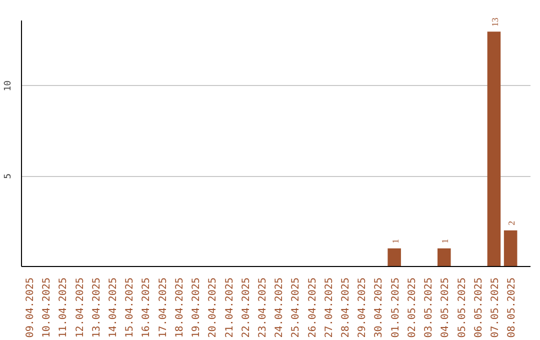  Describe the element at coordinates (130, 307) in the screenshot. I see `x-tick-label: 15.04.2025` at that location.